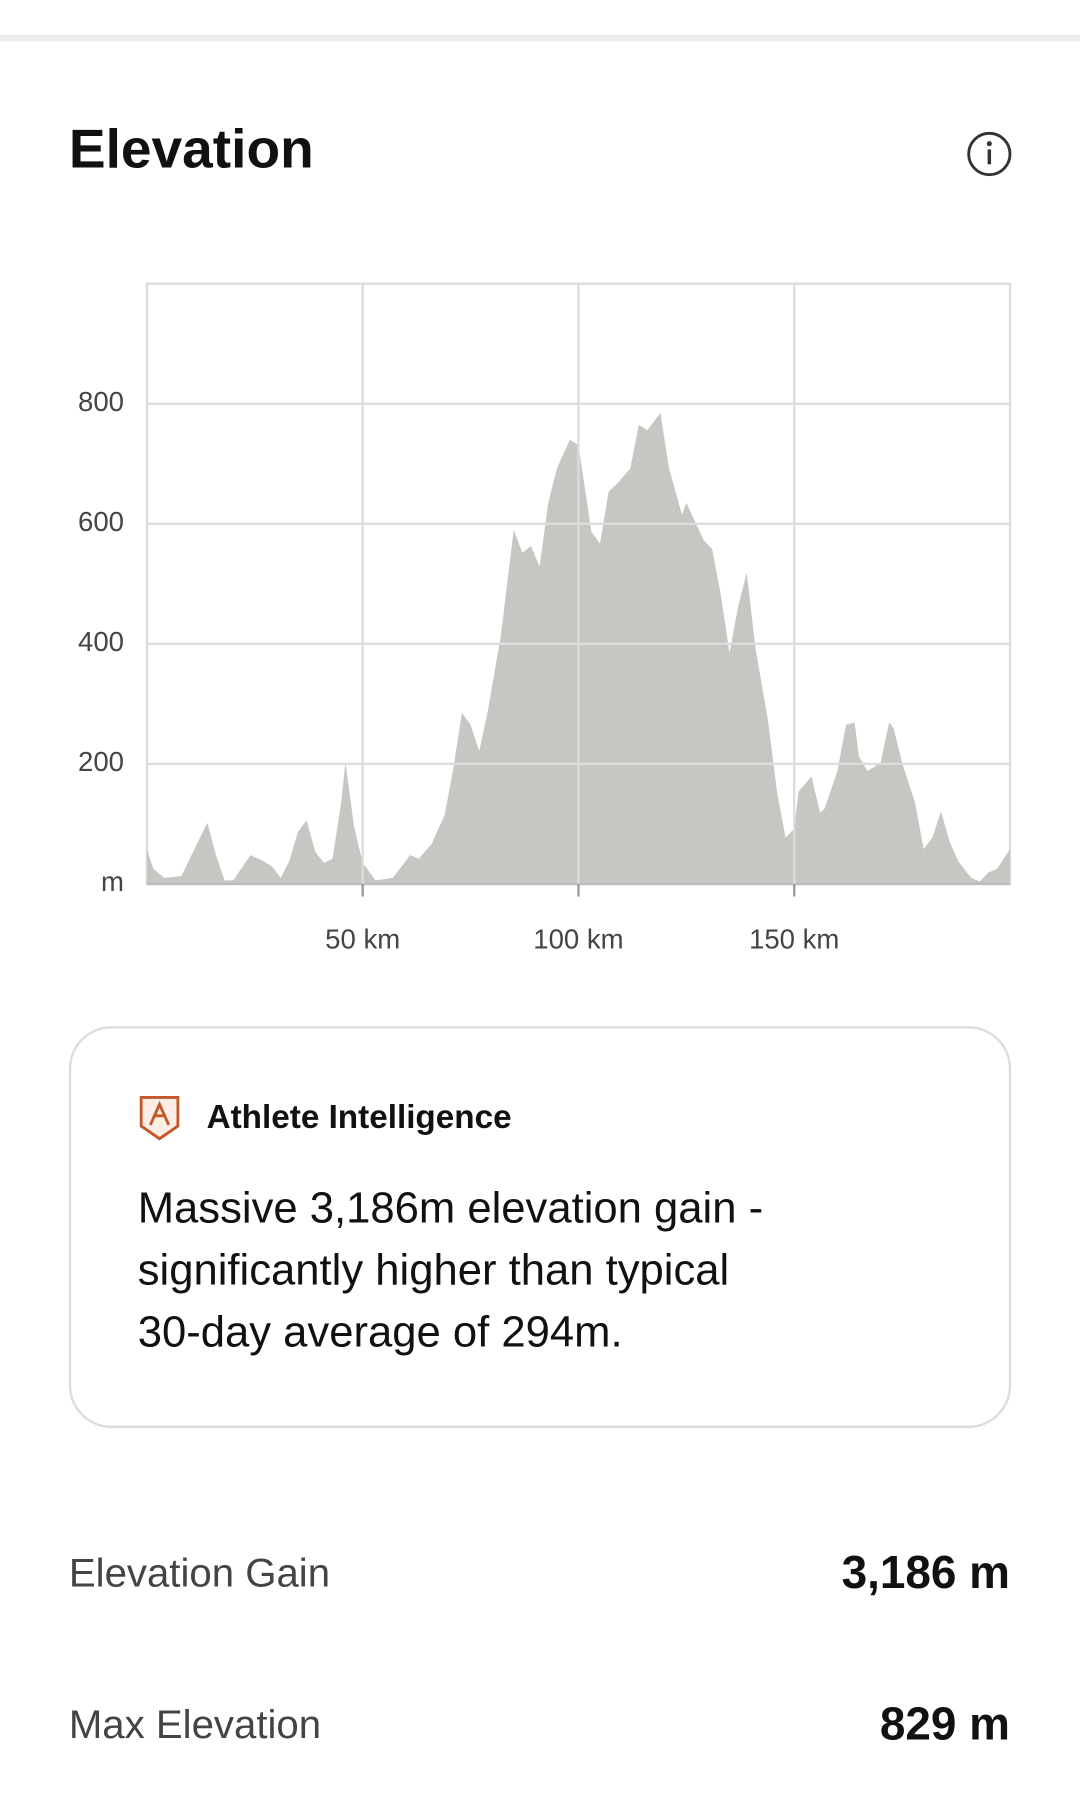 The image size is (1080, 1800). Describe the element at coordinates (926, 1572) in the screenshot. I see `stat-value: 3,186 m` at that location.